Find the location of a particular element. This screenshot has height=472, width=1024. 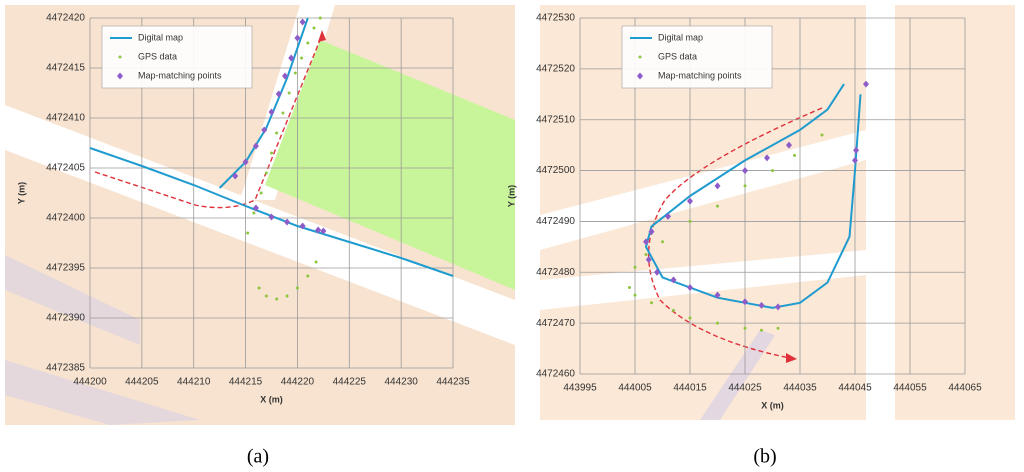

panel-label: (b) is located at coordinates (764, 457).